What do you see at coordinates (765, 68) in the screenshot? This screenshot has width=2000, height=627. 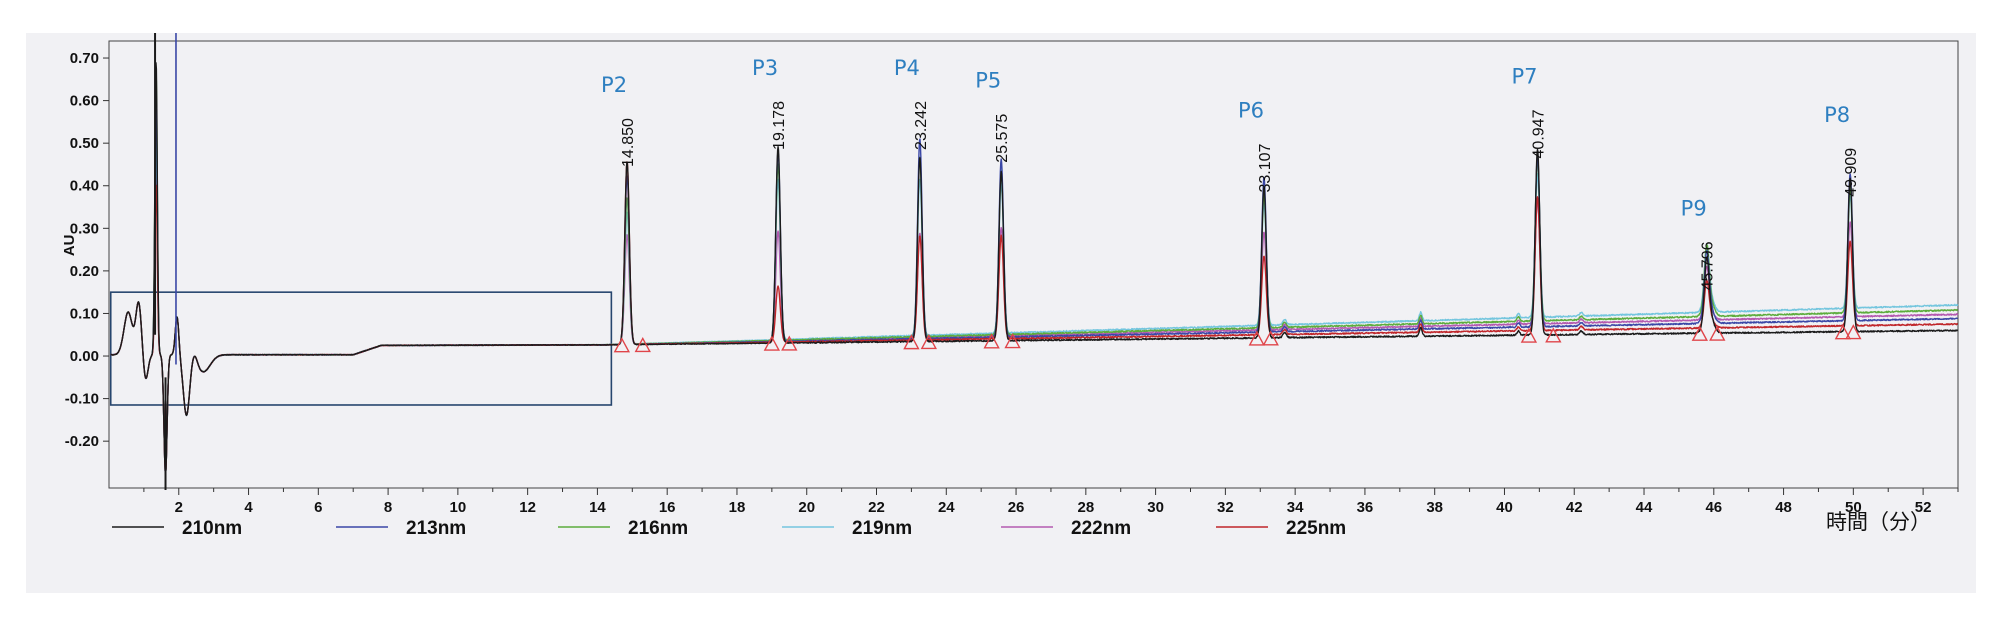 I see `peak-name-label: P3` at bounding box center [765, 68].